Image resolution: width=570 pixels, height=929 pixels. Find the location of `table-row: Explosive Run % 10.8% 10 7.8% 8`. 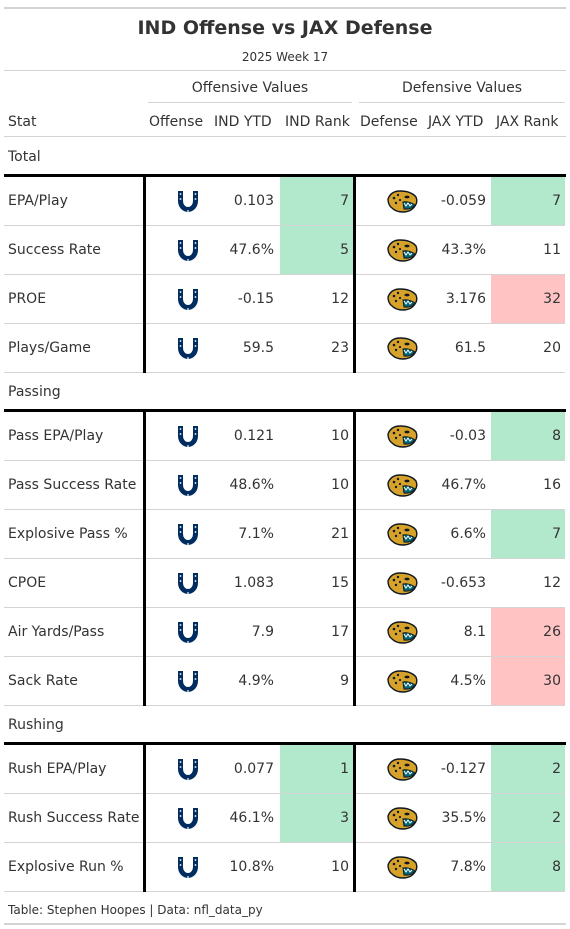

table-row: Explosive Run % 10.8% 10 7.8% 8 is located at coordinates (284, 867).